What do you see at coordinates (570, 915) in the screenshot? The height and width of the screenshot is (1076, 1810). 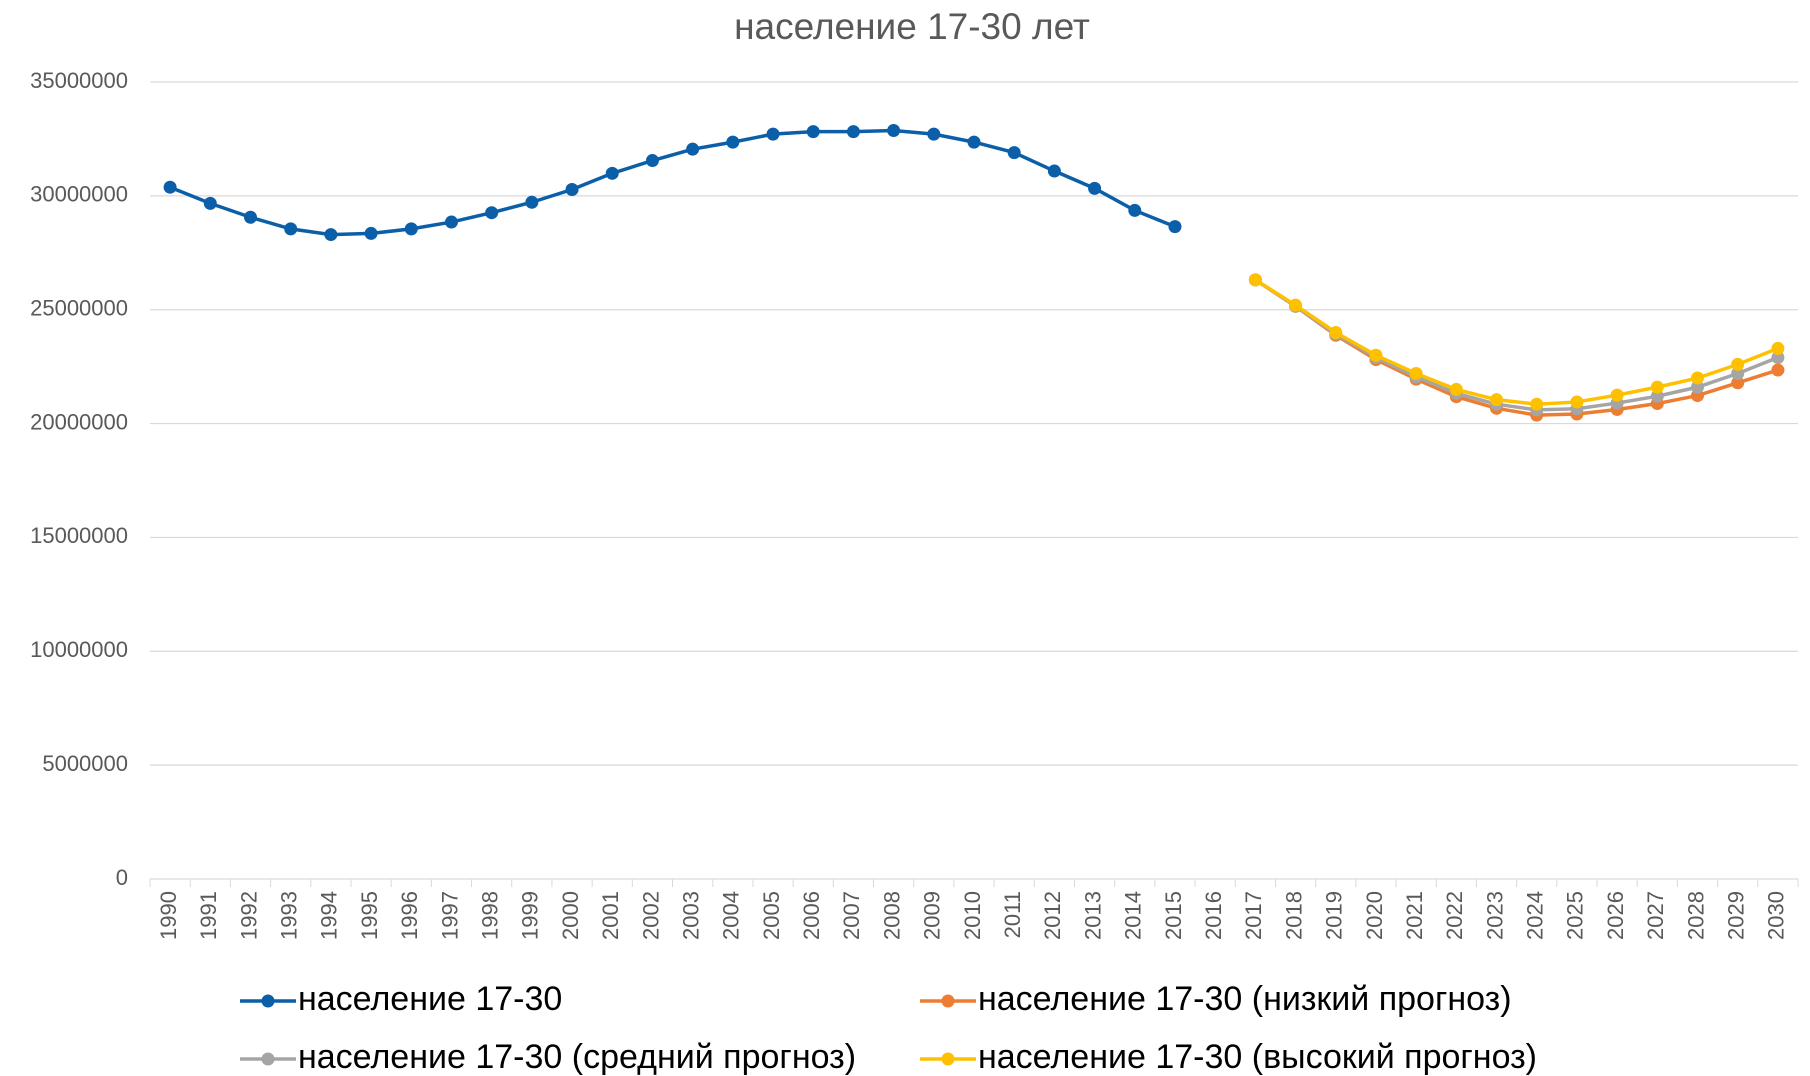 I see `x-tick-label: 2000` at bounding box center [570, 915].